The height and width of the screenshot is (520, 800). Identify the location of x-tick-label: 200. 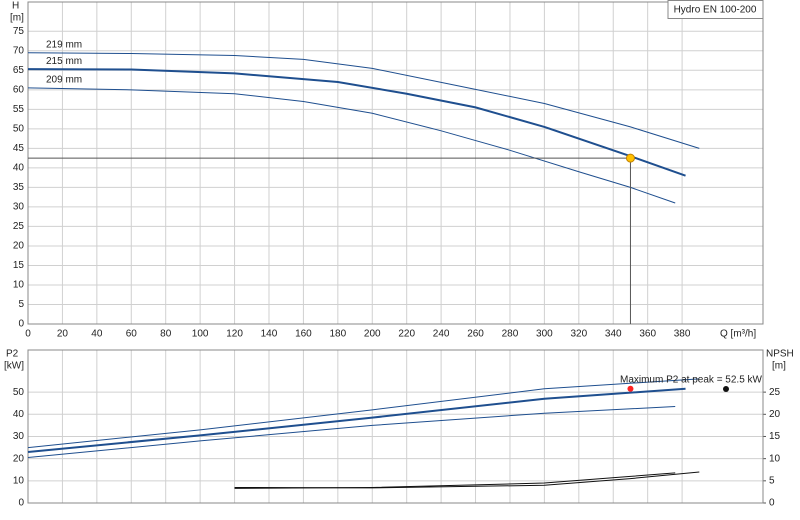
(372, 334).